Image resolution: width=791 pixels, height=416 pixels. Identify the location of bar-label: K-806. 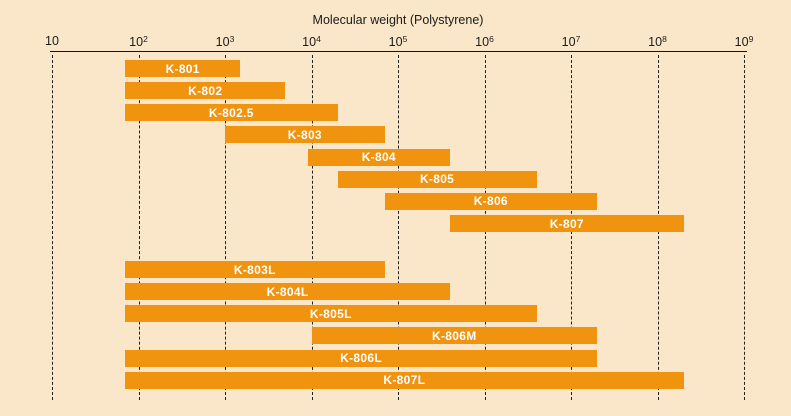
(490, 201).